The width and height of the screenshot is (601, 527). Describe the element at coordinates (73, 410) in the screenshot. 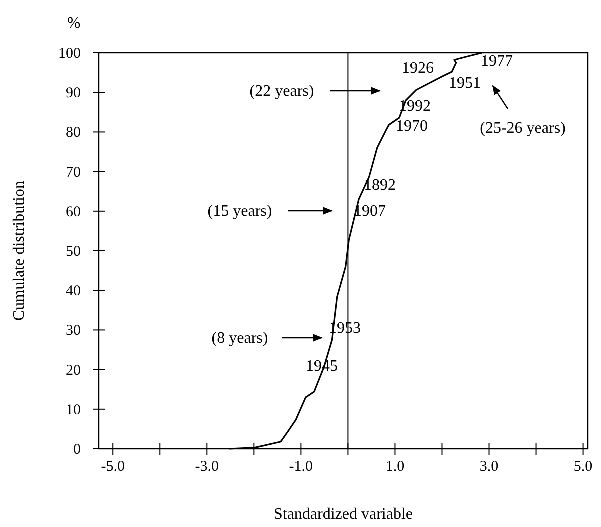

I see `y-tick-label: 10` at that location.